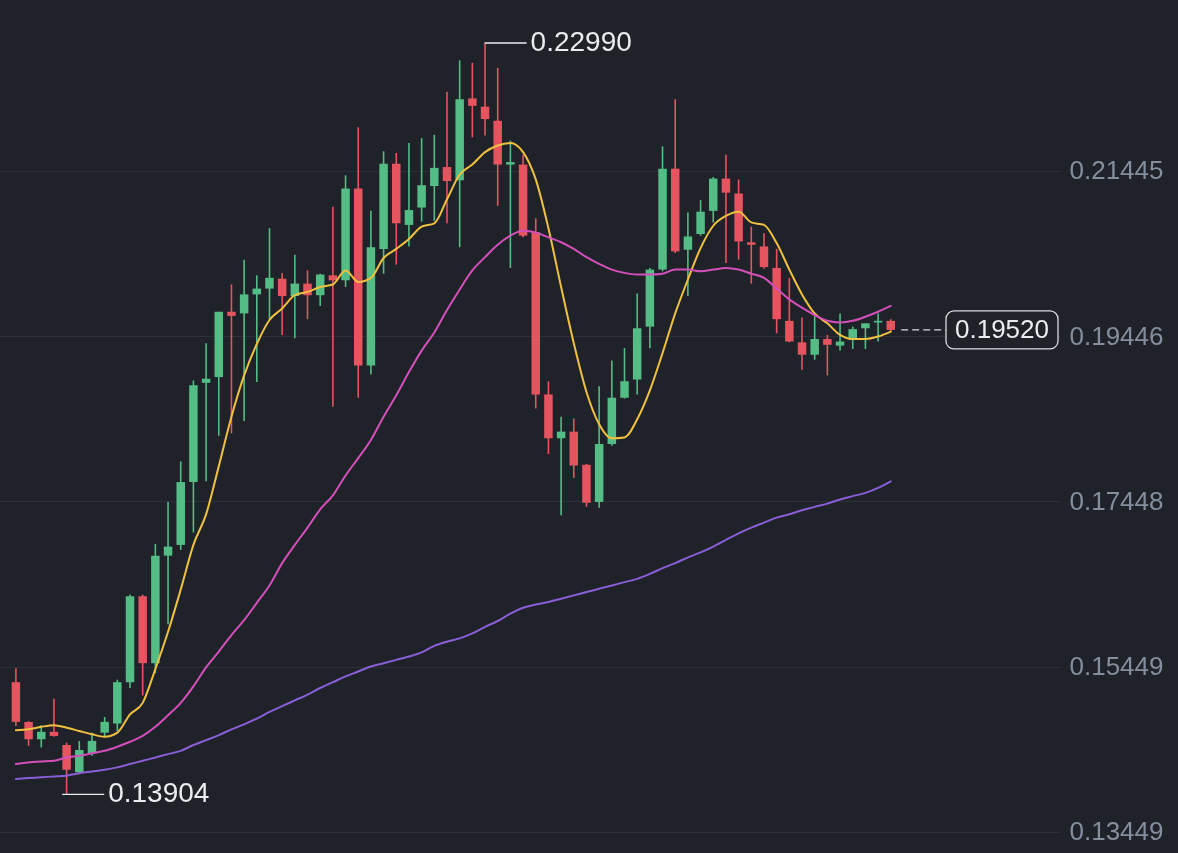 The image size is (1178, 853). I want to click on y-tick-label: 0.21445, so click(1116, 170).